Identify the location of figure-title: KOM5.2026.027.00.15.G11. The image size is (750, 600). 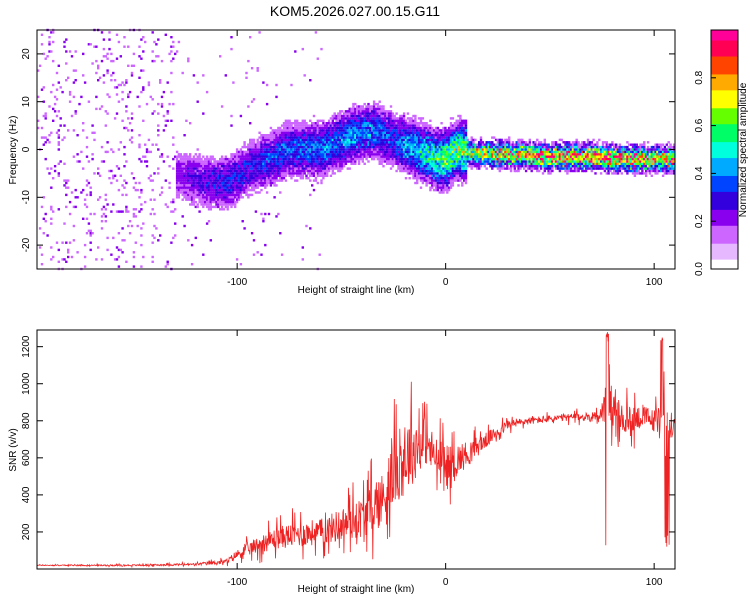
(355, 11).